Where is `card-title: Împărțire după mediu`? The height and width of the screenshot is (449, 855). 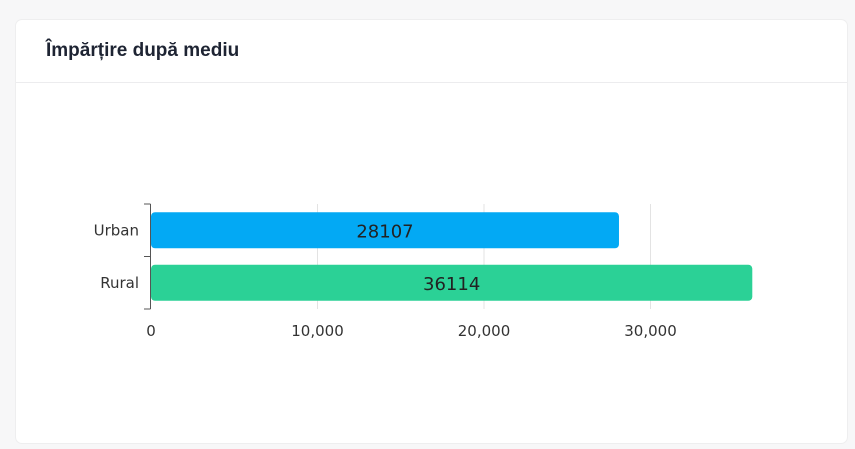
card-title: Împărțire după mediu is located at coordinates (143, 50).